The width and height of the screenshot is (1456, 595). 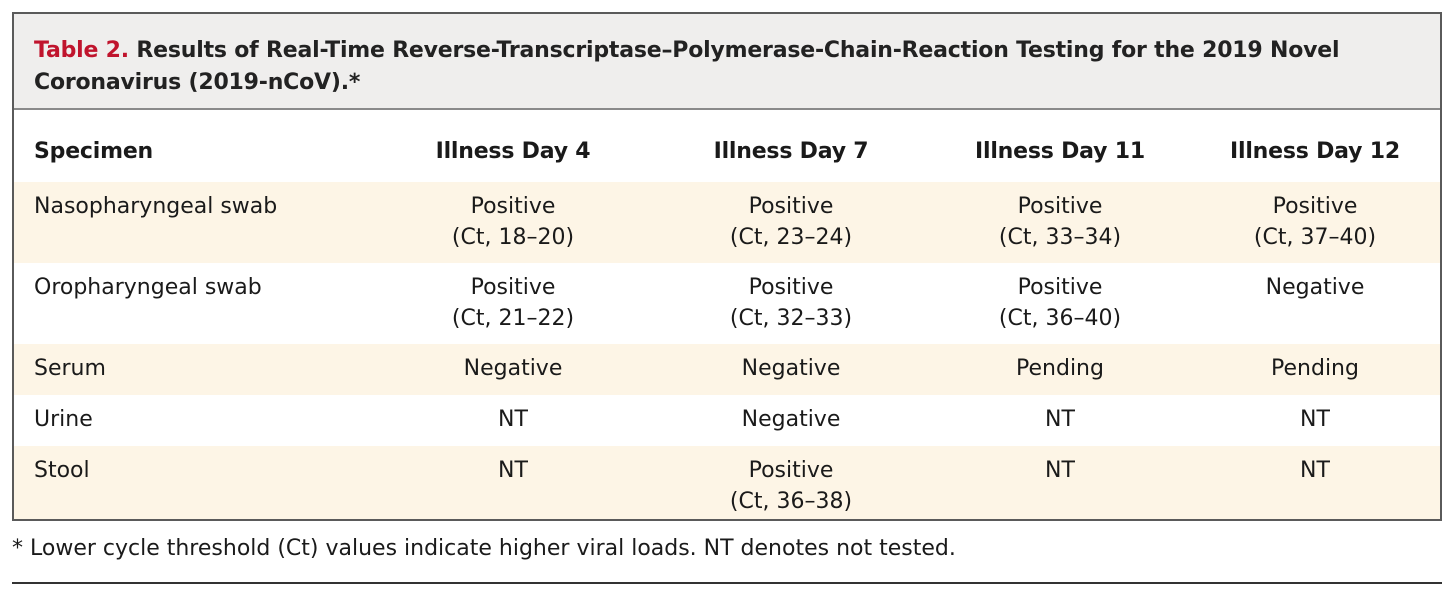 What do you see at coordinates (1060, 303) in the screenshot?
I see `table-cell: Positive (Ct, 36–40)` at bounding box center [1060, 303].